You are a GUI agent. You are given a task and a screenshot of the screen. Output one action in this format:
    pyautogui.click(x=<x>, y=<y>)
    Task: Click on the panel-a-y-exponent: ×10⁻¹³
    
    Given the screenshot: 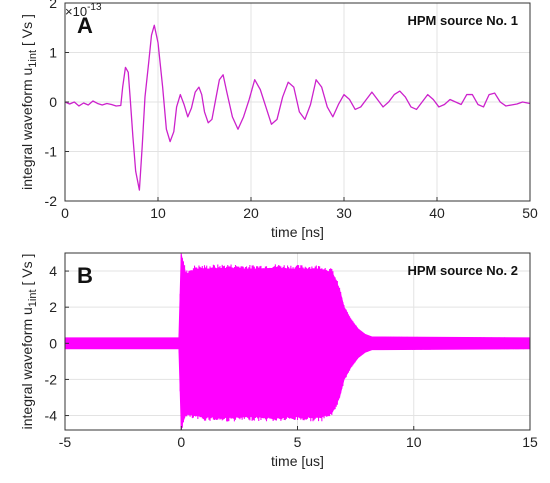 What is the action you would take?
    pyautogui.click(x=83, y=10)
    